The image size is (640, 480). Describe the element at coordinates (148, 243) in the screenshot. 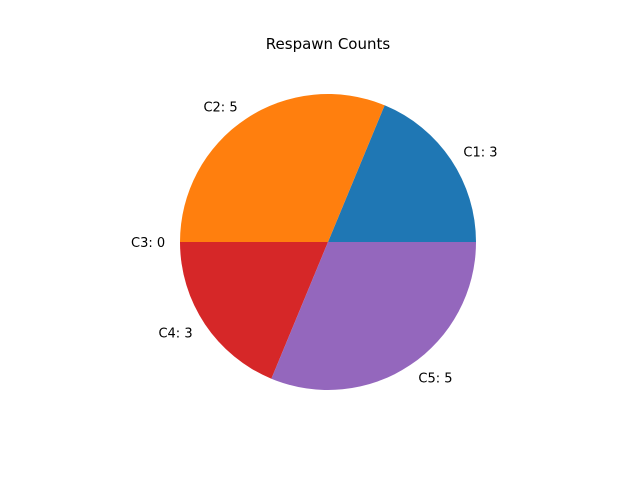

I see `slice-label-c3: C3: 0` at that location.